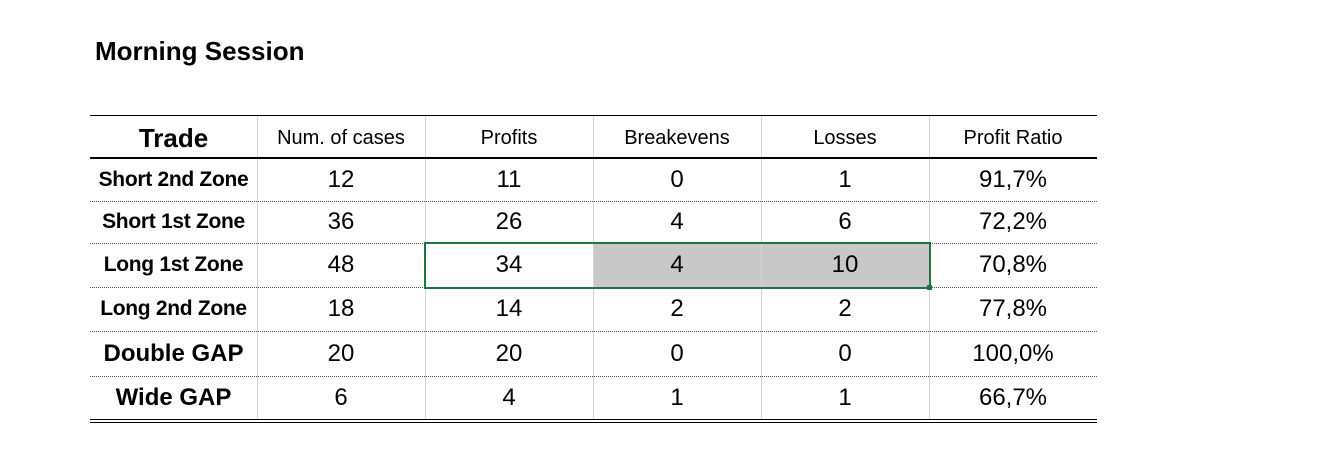  I want to click on column-header: Trade, so click(173, 137).